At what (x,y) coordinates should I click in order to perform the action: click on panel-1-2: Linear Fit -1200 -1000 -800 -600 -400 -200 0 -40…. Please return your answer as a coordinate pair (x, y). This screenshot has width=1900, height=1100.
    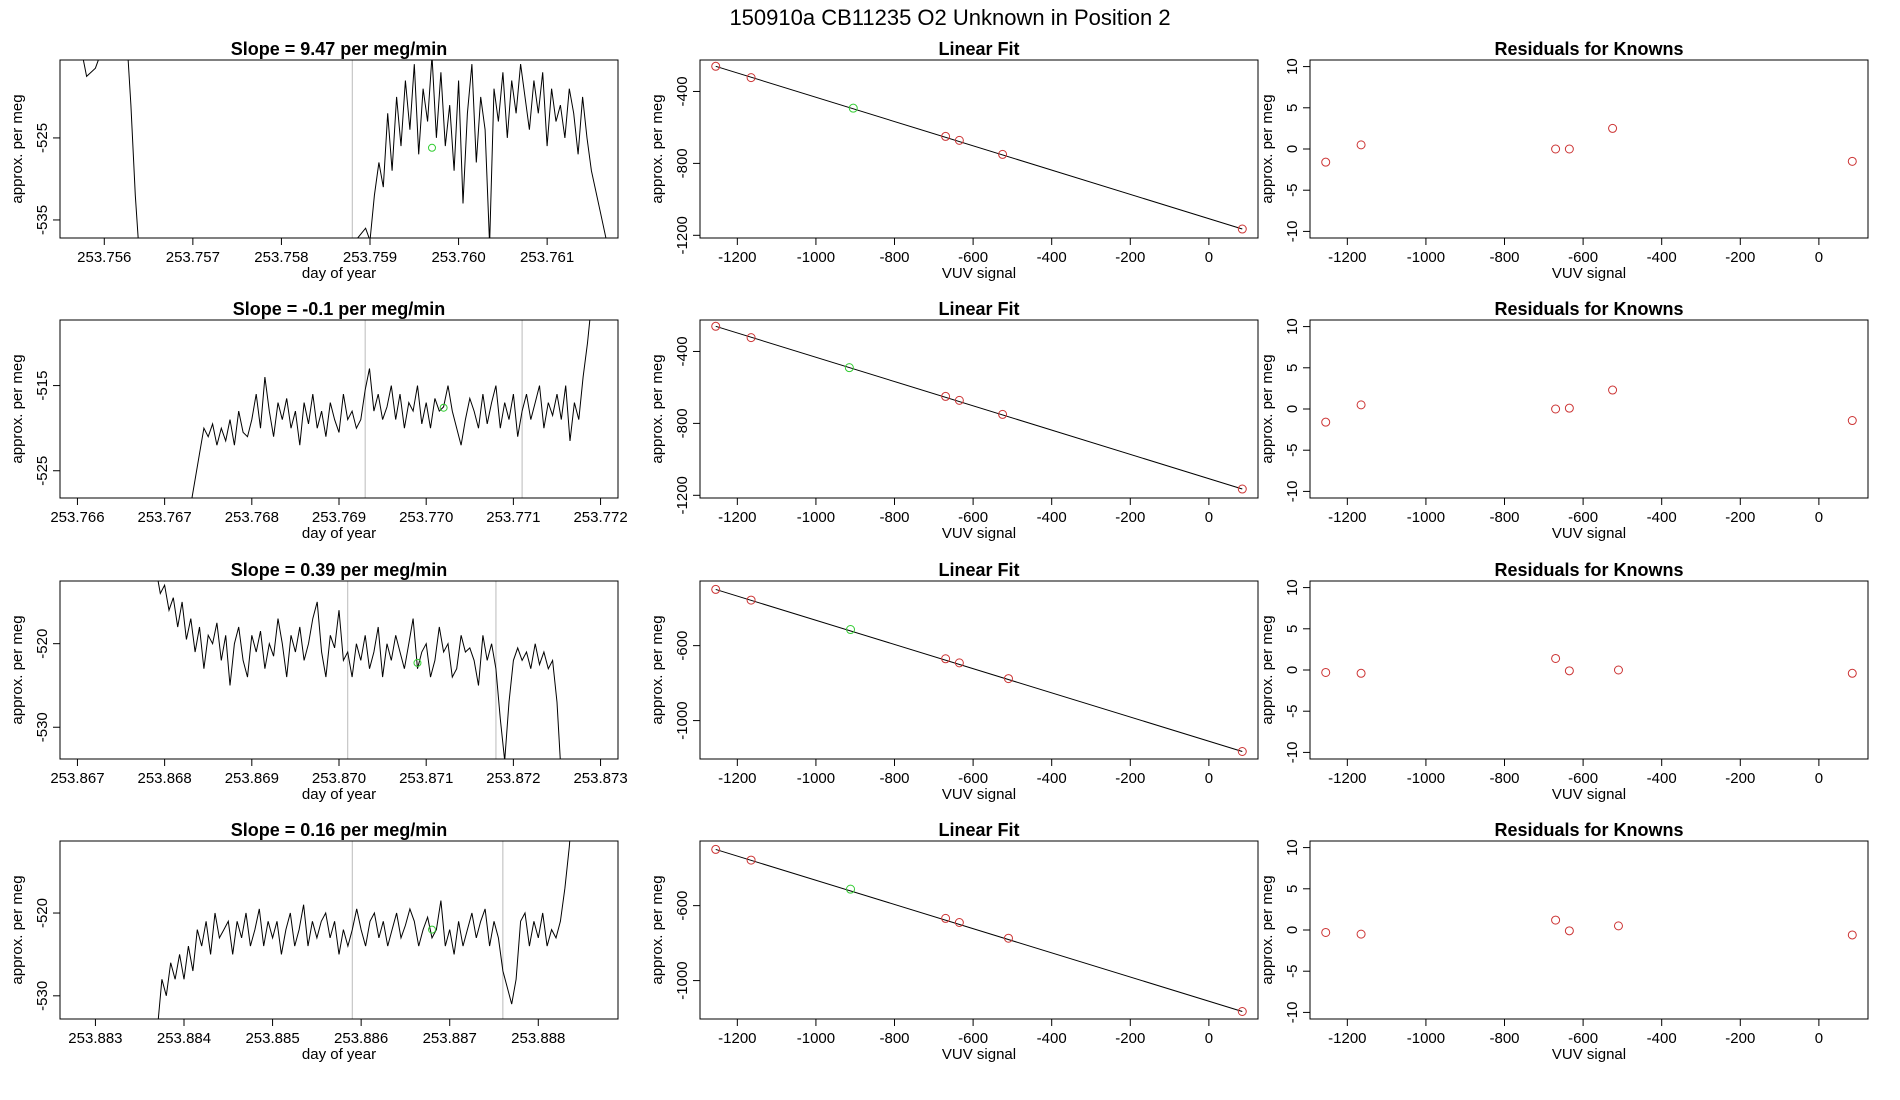
    Looking at the image, I should click on (954, 160).